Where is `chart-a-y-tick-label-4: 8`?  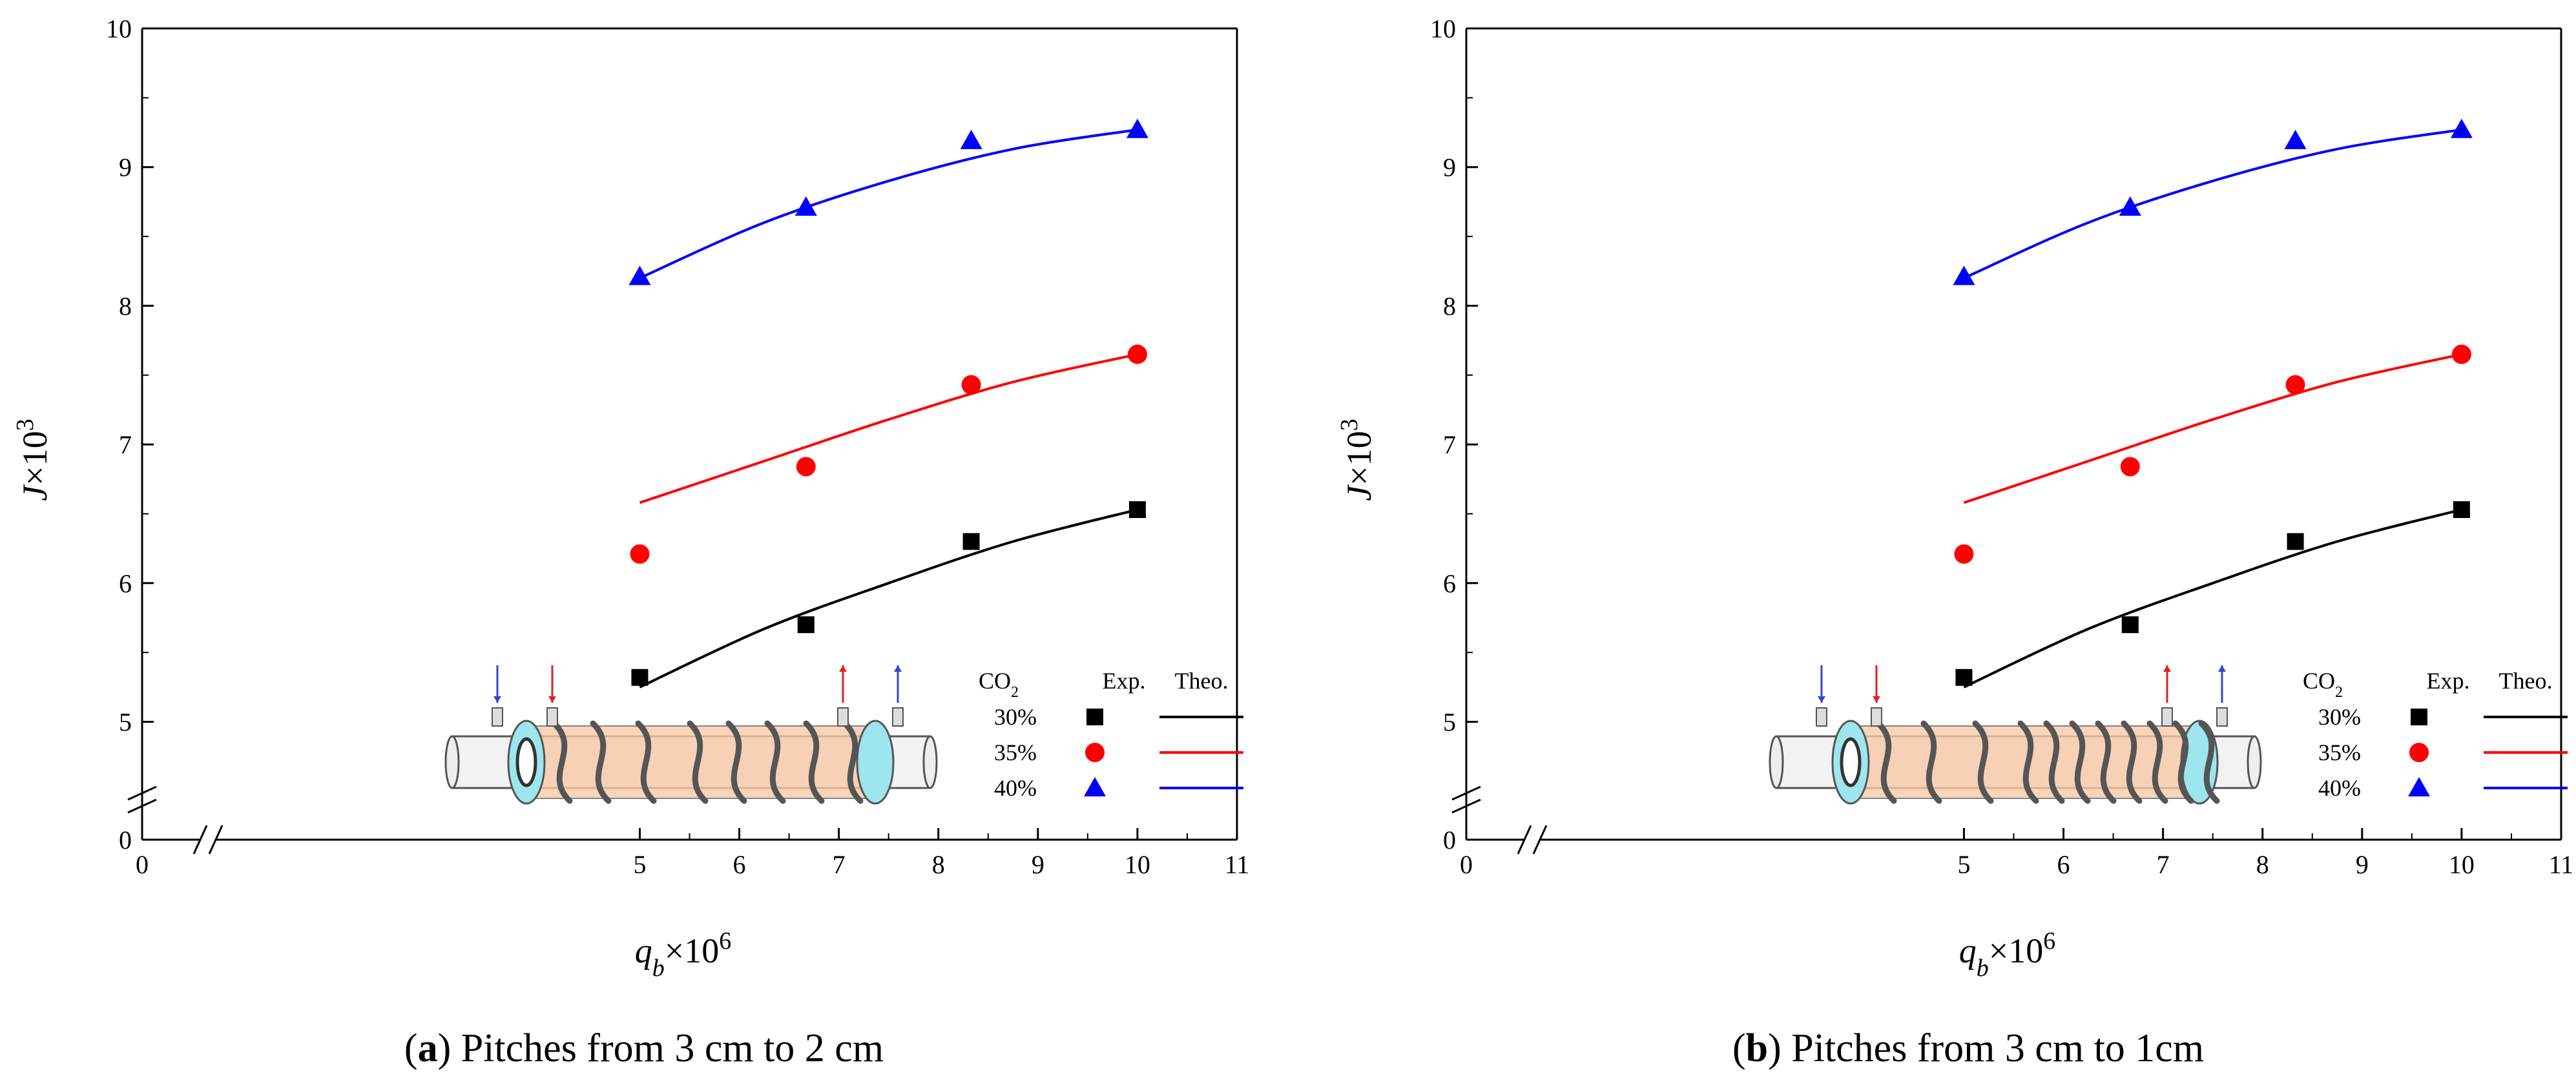 chart-a-y-tick-label-4: 8 is located at coordinates (125, 305).